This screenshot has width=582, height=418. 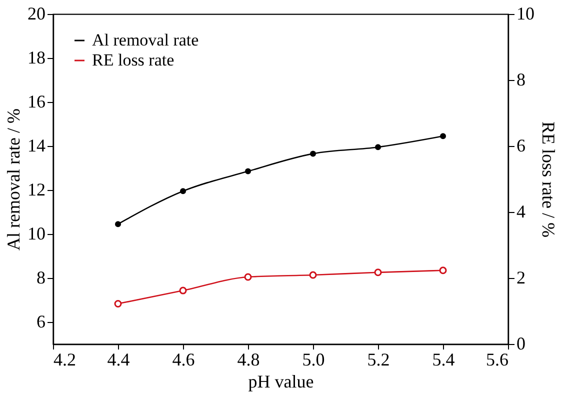 I want to click on y2-tick-label: 6, so click(x=521, y=146).